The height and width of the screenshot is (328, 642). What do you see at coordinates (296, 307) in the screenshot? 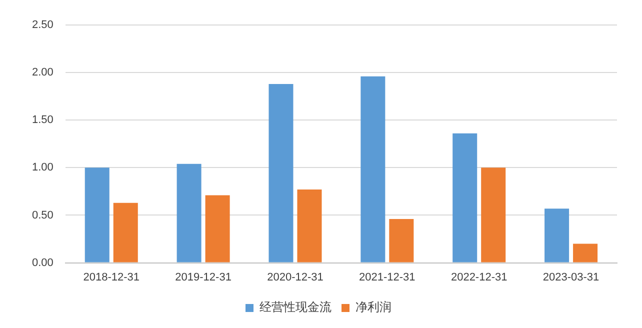
I see `legend-label: 经营性现金流` at bounding box center [296, 307].